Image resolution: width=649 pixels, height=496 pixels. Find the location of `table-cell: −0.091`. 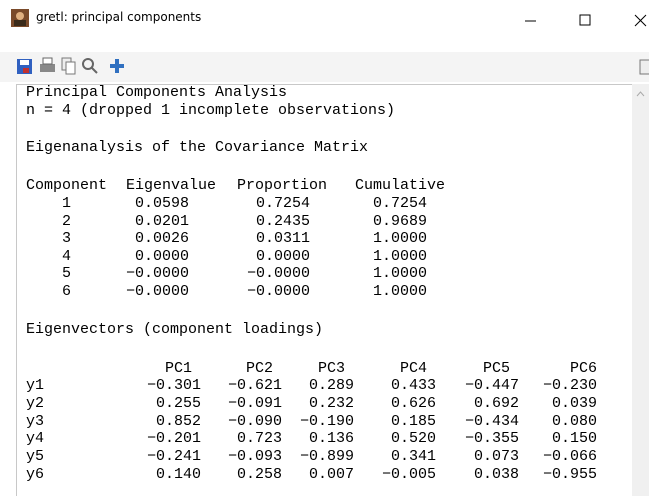

table-cell: −0.091 is located at coordinates (254, 403).